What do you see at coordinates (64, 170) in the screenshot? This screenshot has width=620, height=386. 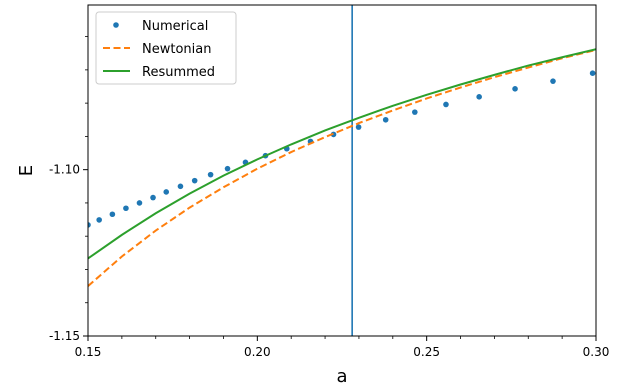 I see `y-tick-label: -1.10` at bounding box center [64, 170].